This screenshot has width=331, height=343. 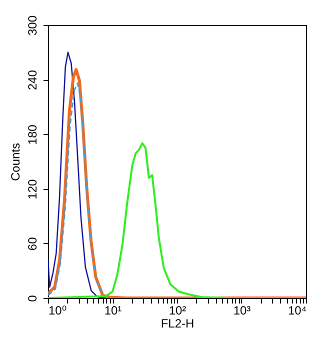 What do you see at coordinates (242, 311) in the screenshot?
I see `x-tick-label: 10³` at bounding box center [242, 311].